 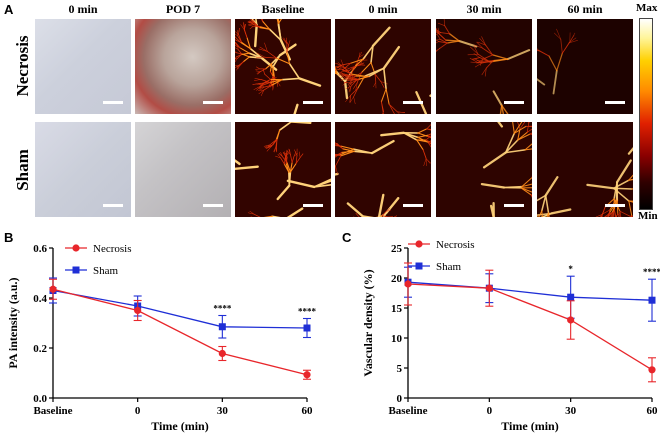 What do you see at coordinates (585, 9) in the screenshot?
I see `column-title-60min: 60 min` at bounding box center [585, 9].